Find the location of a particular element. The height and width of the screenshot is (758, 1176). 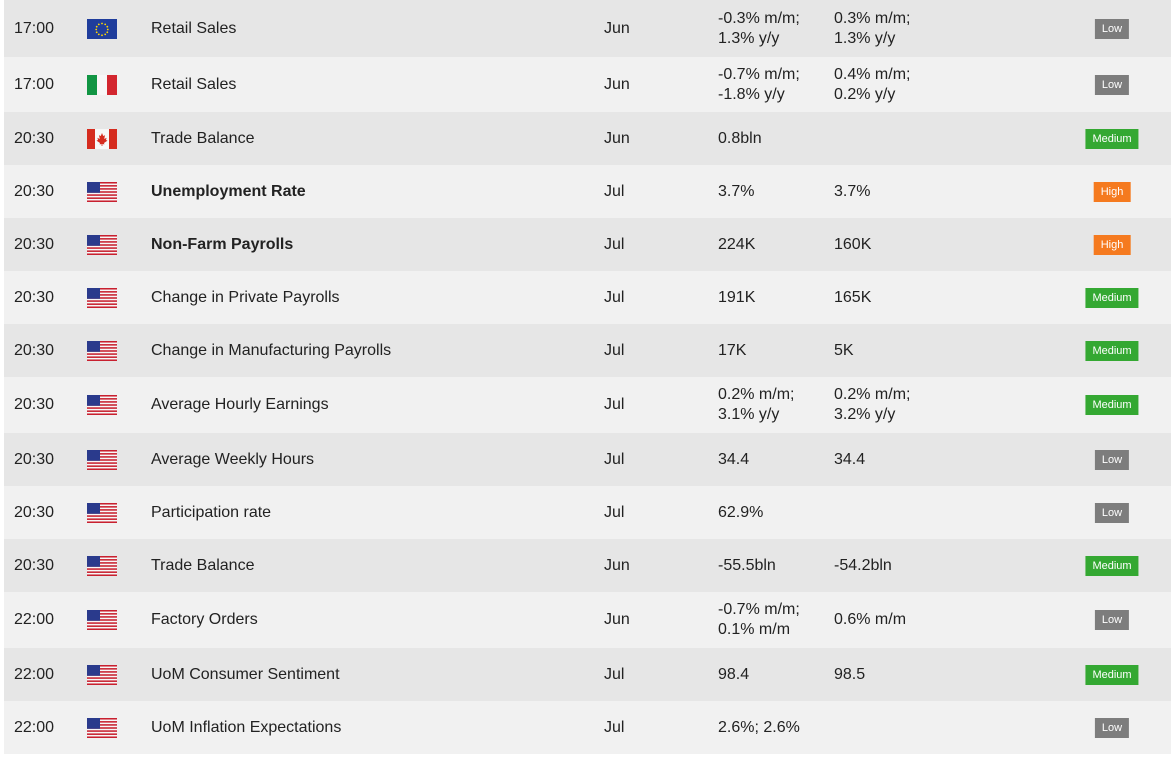

forecast-value: 0.6% m/m is located at coordinates (870, 619).